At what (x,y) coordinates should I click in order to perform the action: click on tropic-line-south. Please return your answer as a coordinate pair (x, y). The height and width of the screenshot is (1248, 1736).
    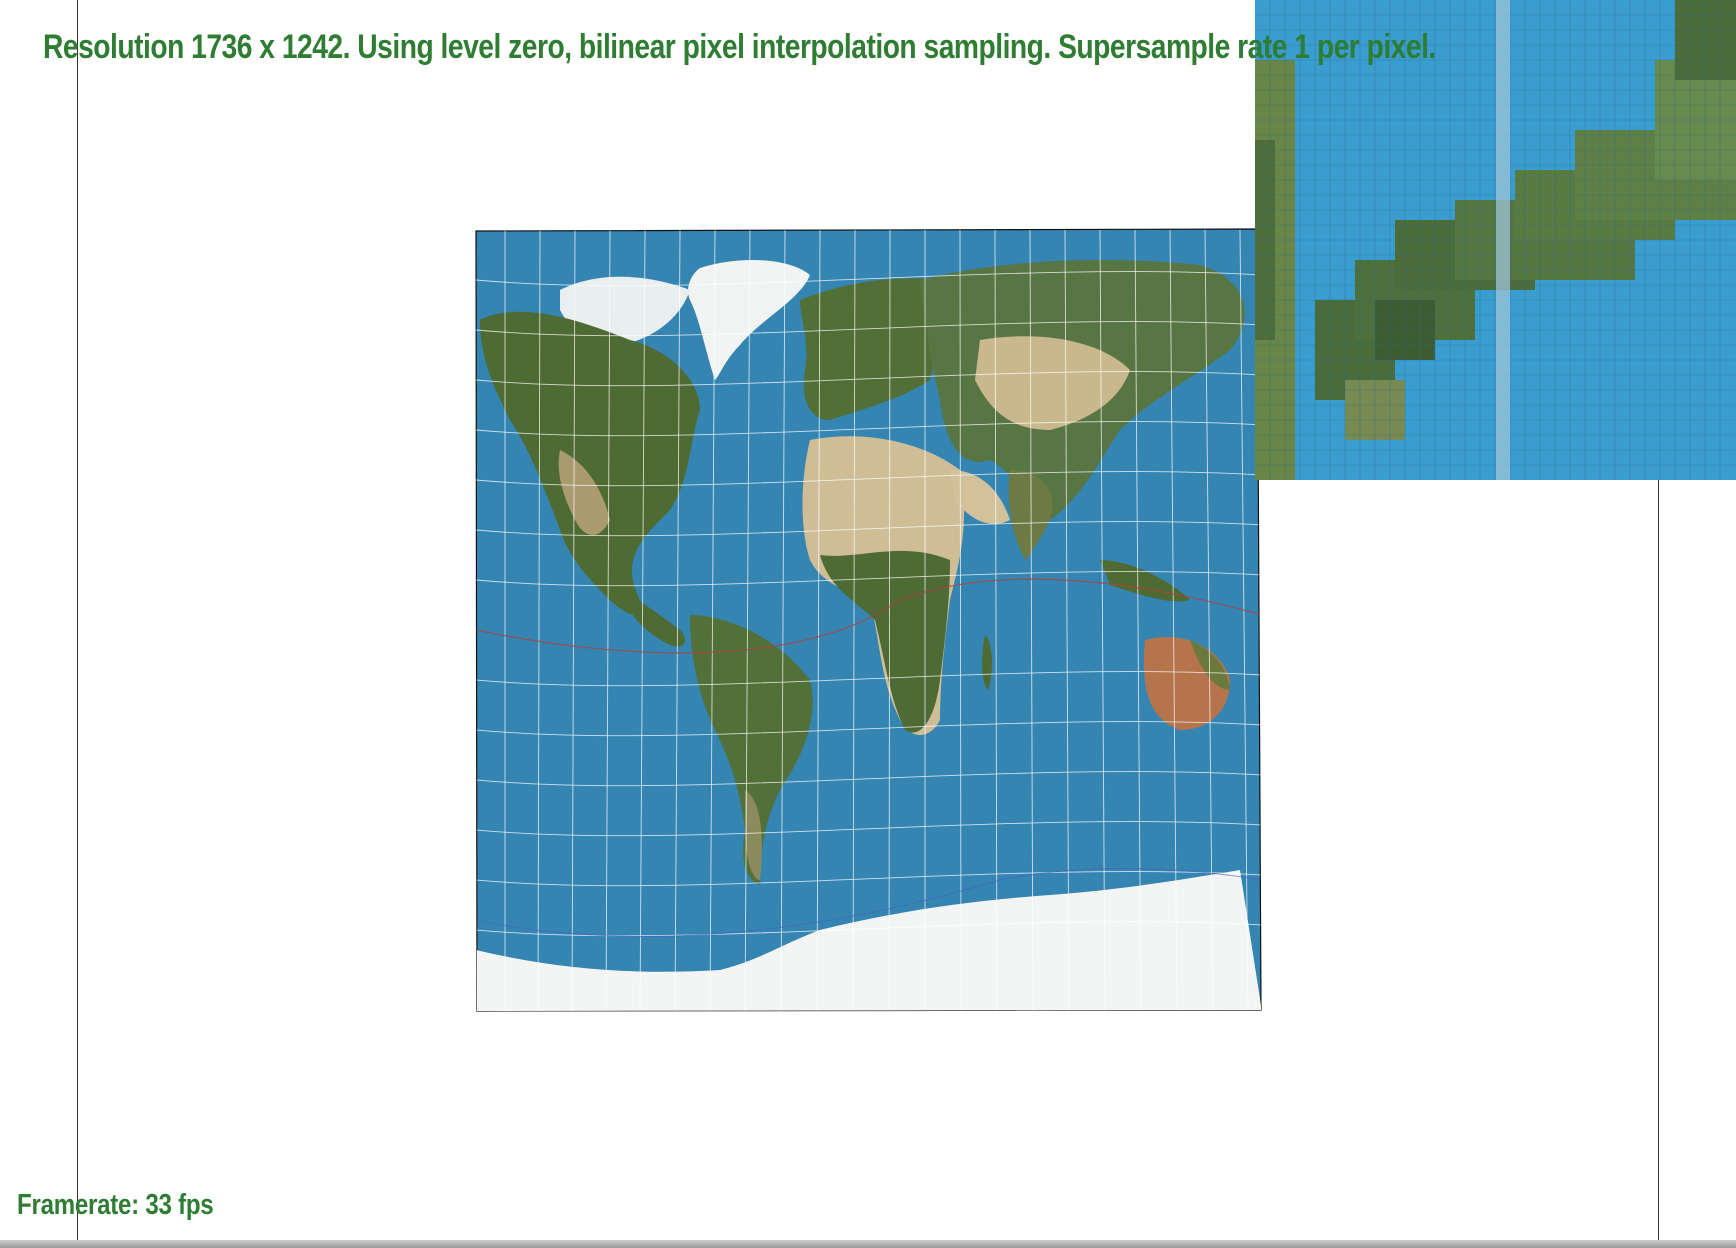
    Looking at the image, I should click on (868, 902).